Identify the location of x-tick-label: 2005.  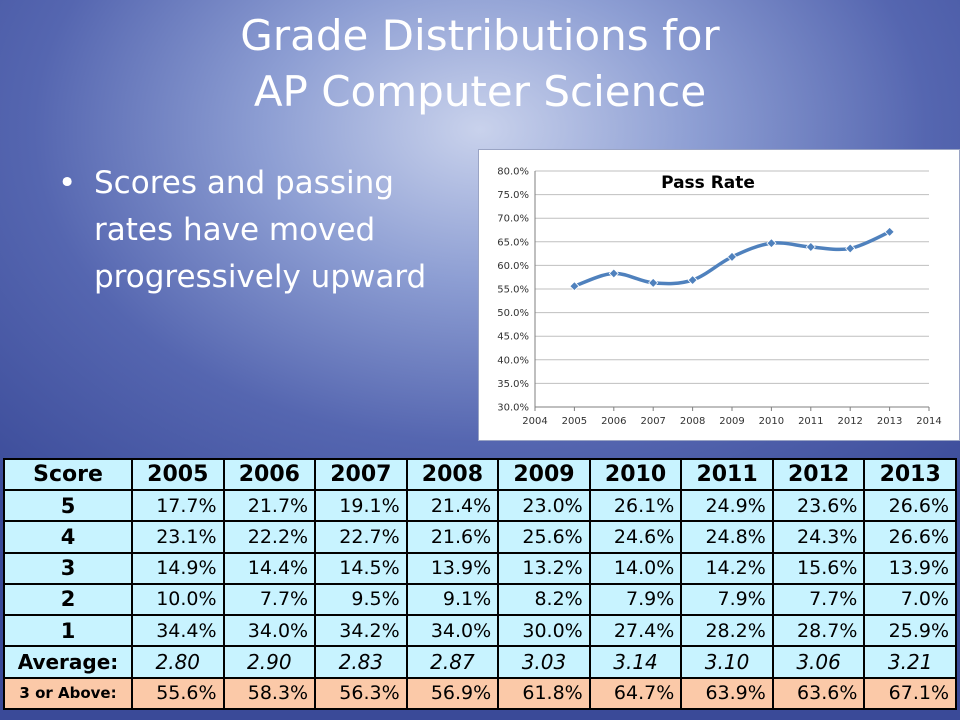
(574, 421).